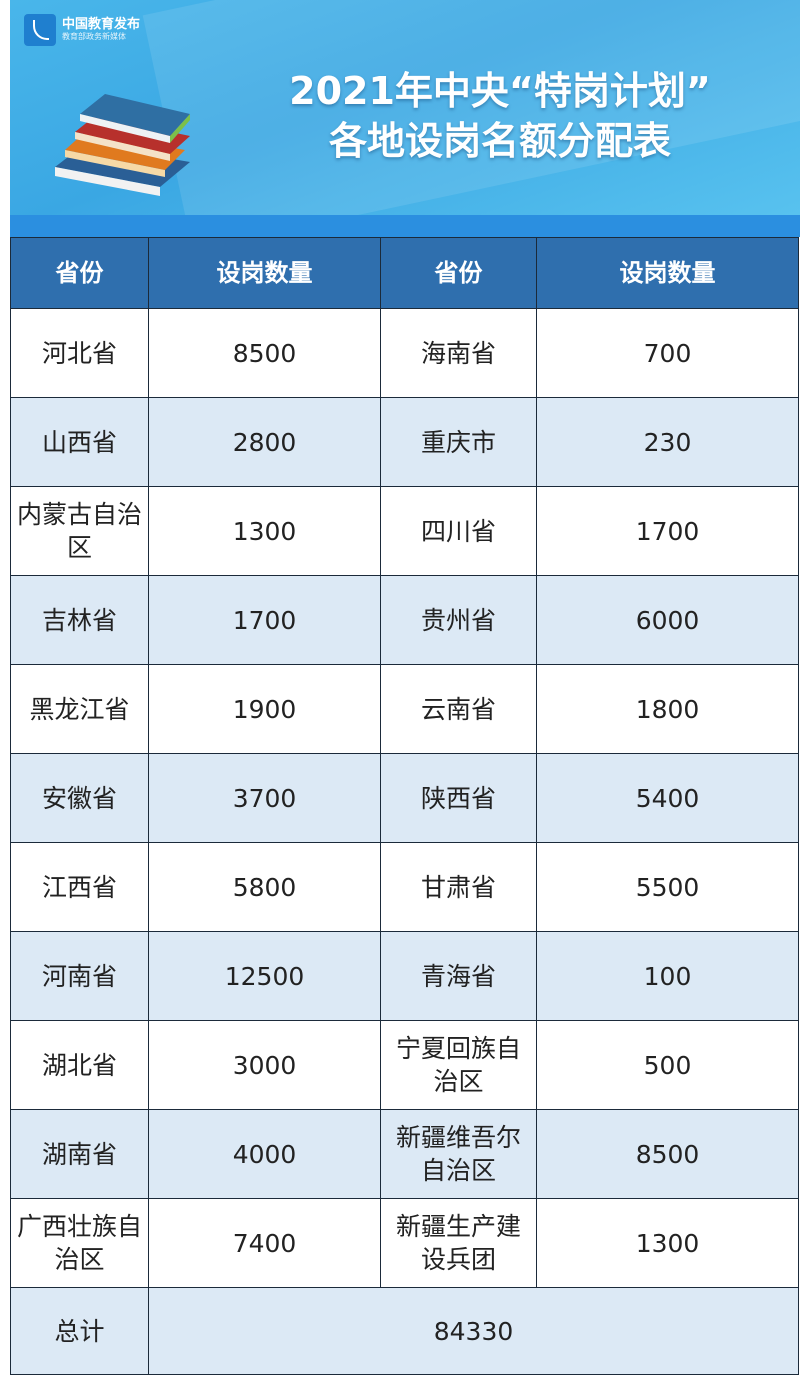  Describe the element at coordinates (264, 798) in the screenshot. I see `count-cell: 3700` at that location.